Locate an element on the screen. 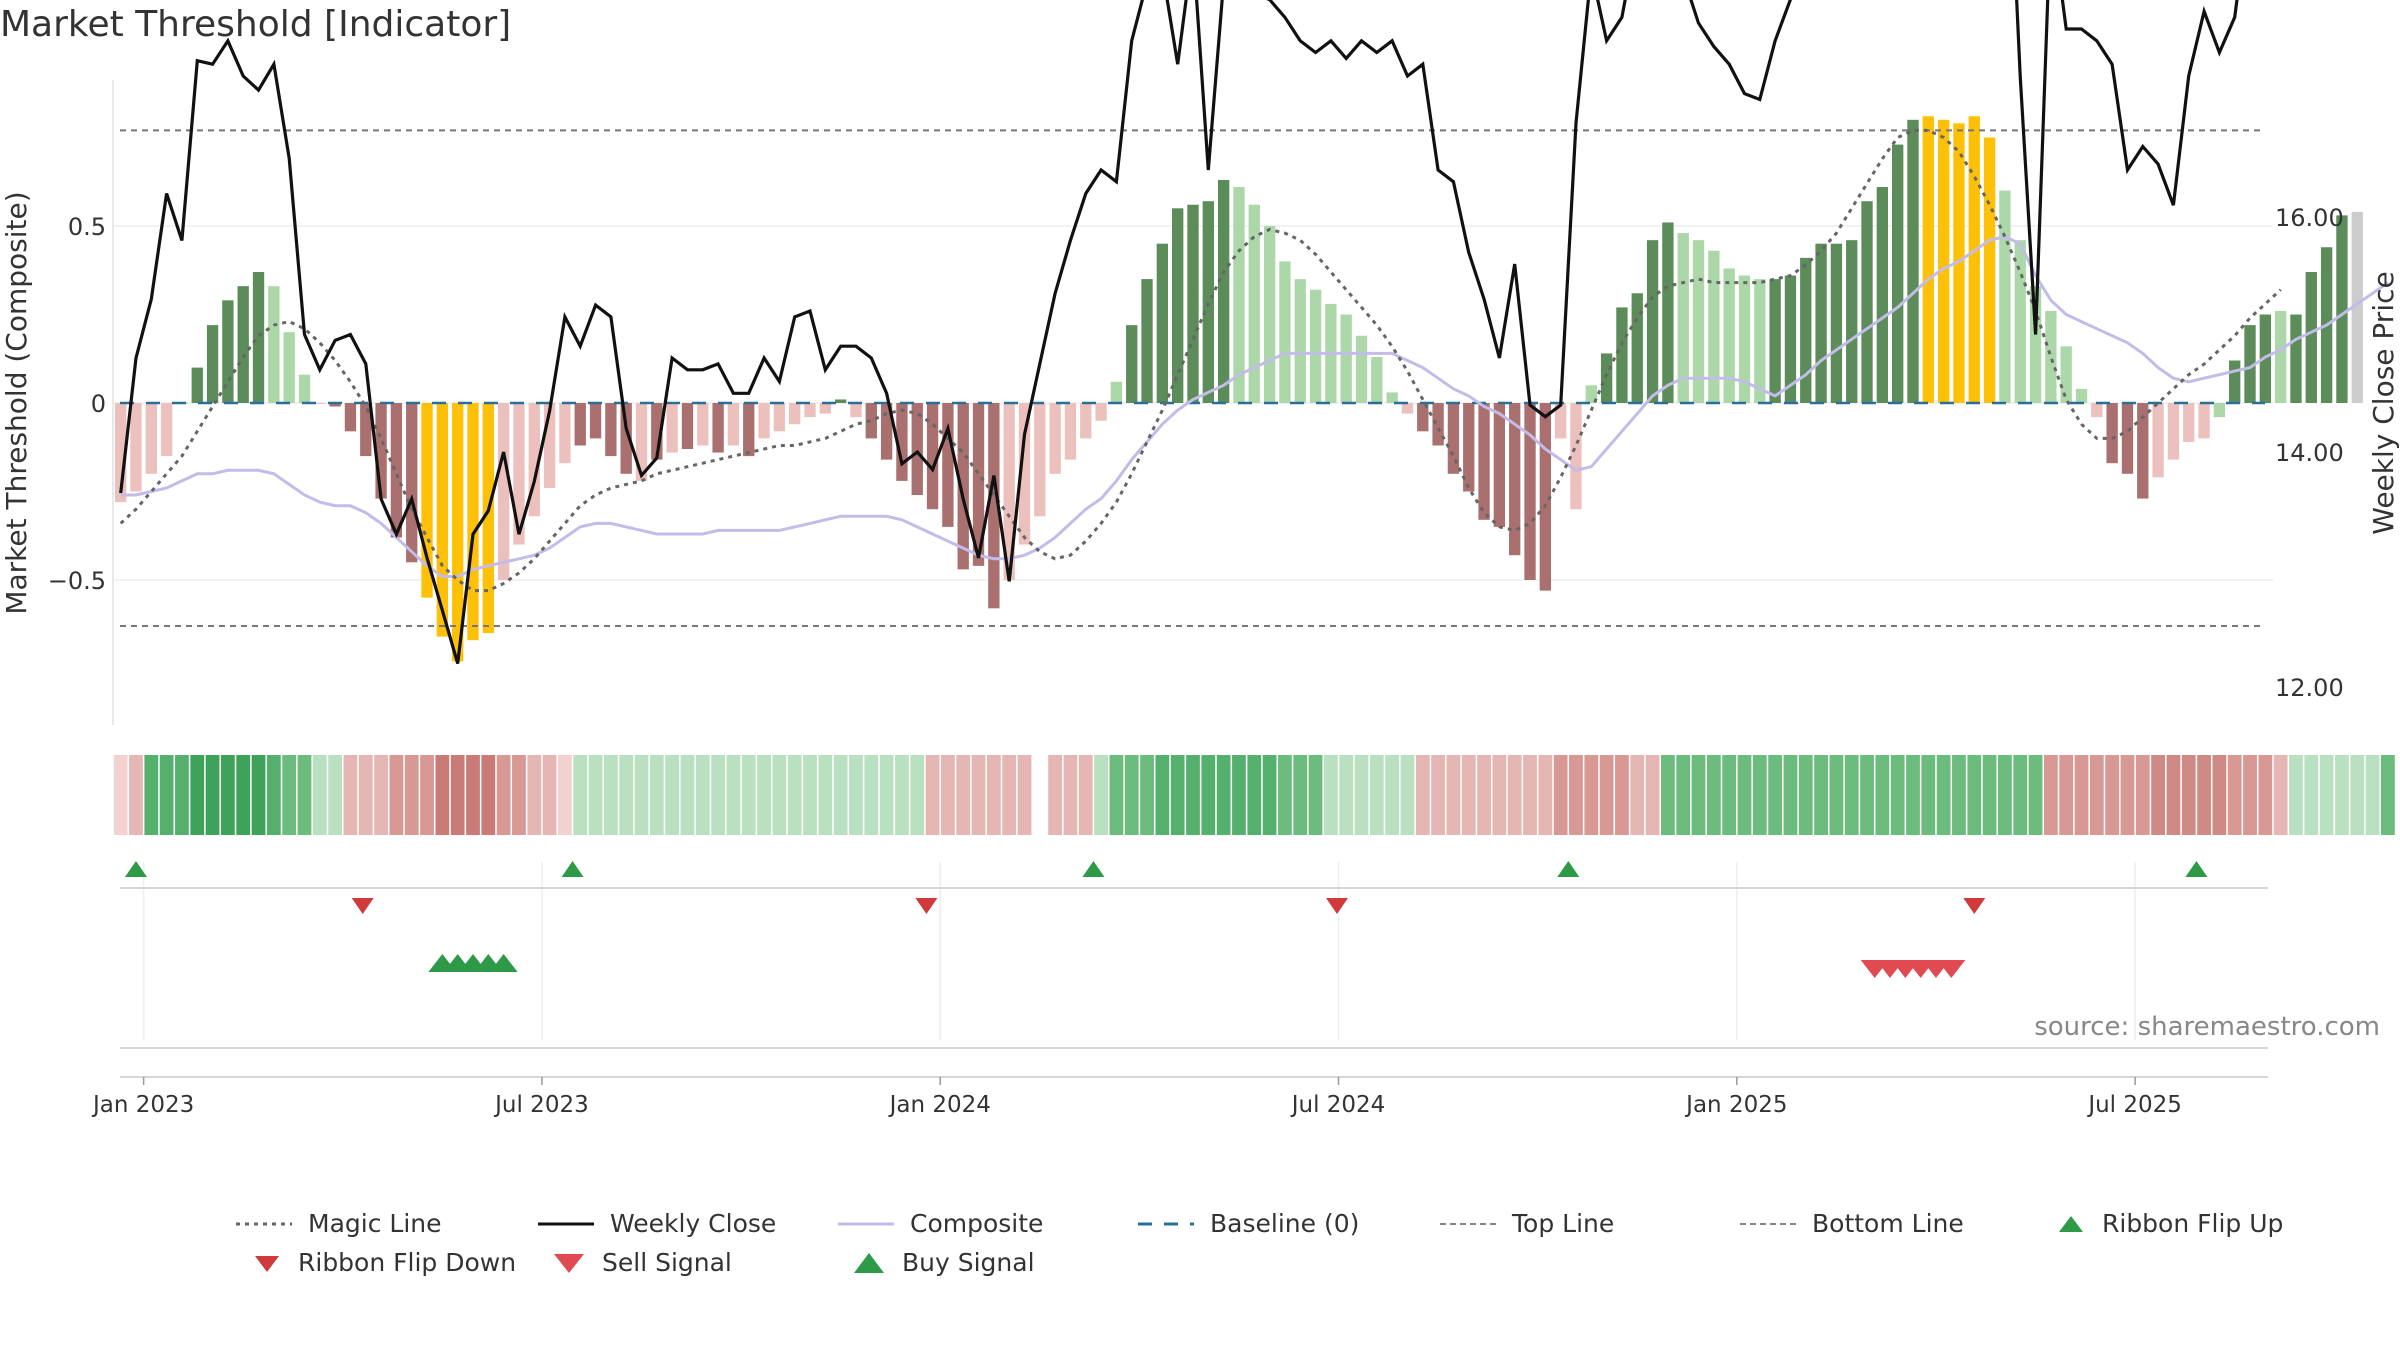  x-tick-label: Jul 2025 is located at coordinates (2134, 1105).